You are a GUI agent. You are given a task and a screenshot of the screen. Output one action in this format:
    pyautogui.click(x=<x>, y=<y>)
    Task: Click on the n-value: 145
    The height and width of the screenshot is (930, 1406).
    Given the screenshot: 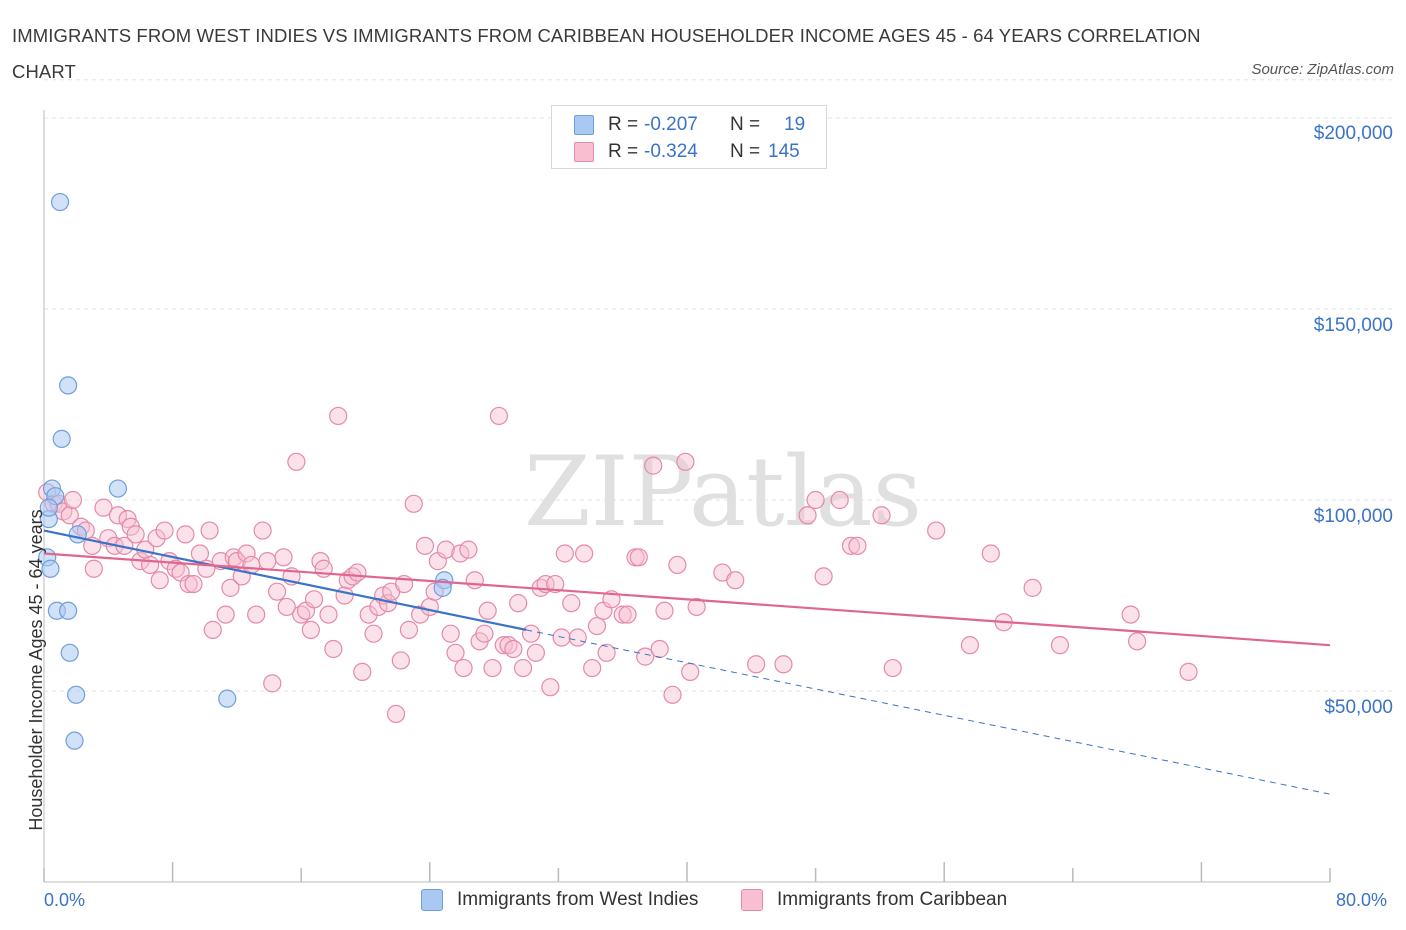 What is the action you would take?
    pyautogui.click(x=784, y=151)
    